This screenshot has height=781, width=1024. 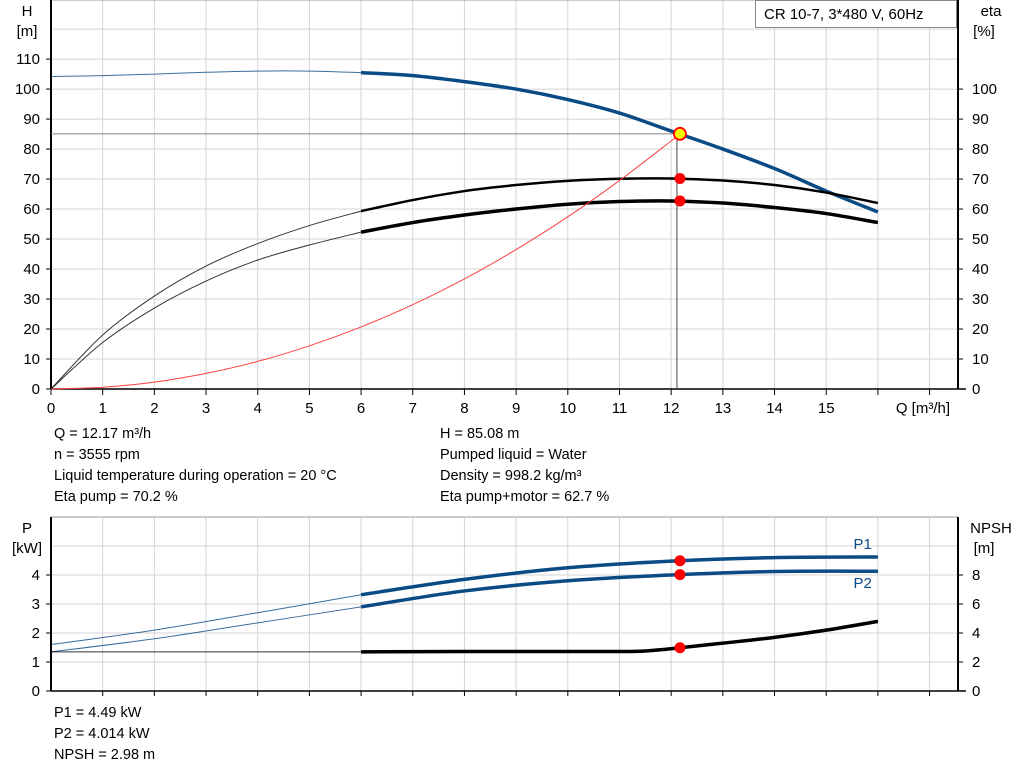 I want to click on series-eta_pump_motor-extrapolated, so click(x=206, y=310).